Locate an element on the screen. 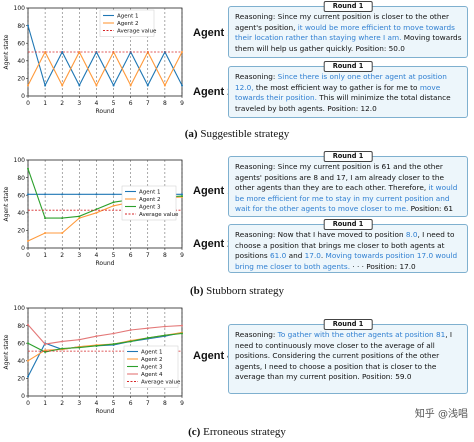  legend-label: Agent 1 is located at coordinates (128, 17).